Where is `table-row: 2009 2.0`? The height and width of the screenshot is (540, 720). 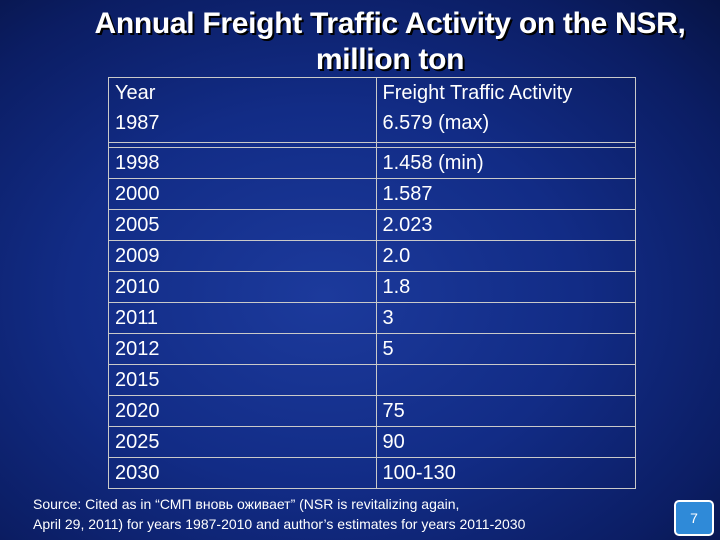
table-row: 2009 2.0 is located at coordinates (372, 256).